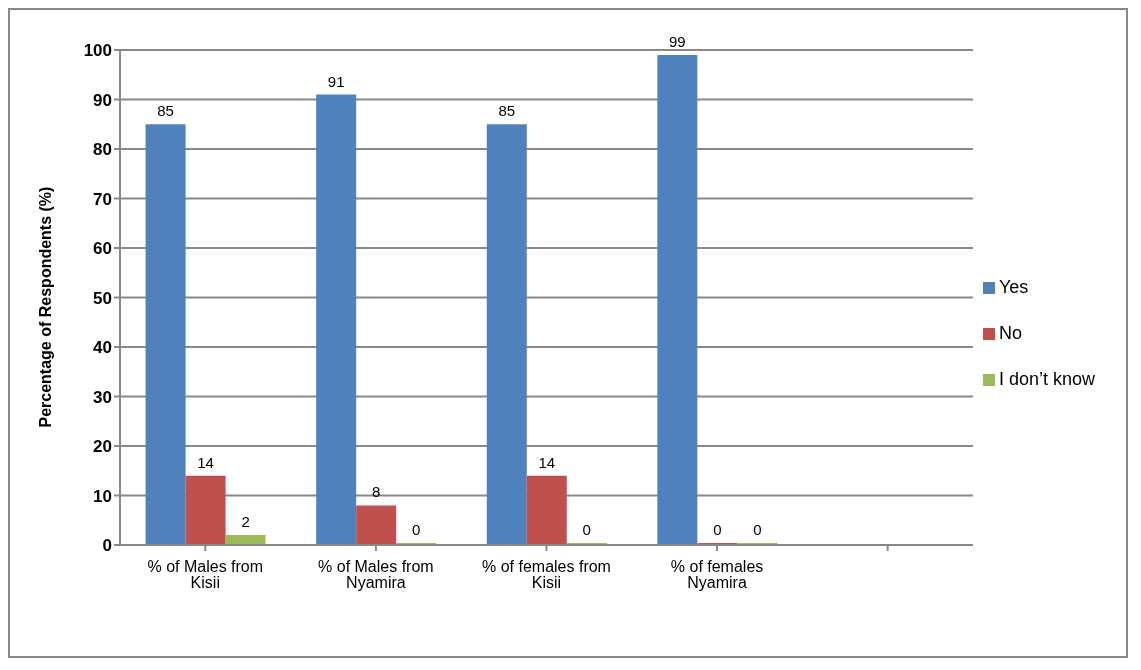 The height and width of the screenshot is (670, 1141). What do you see at coordinates (1046, 378) in the screenshot?
I see `legend-label: I don’t know` at bounding box center [1046, 378].